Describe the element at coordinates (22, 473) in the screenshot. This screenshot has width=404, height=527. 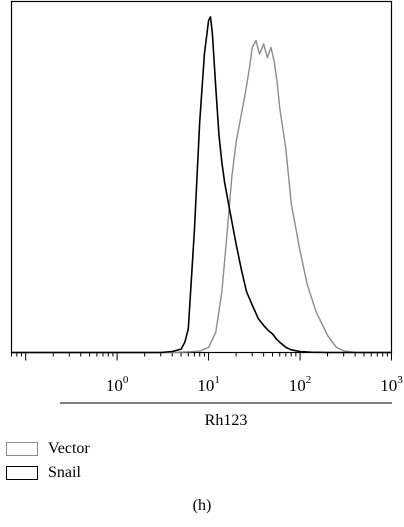
I see `legend-swatch-snail` at that location.